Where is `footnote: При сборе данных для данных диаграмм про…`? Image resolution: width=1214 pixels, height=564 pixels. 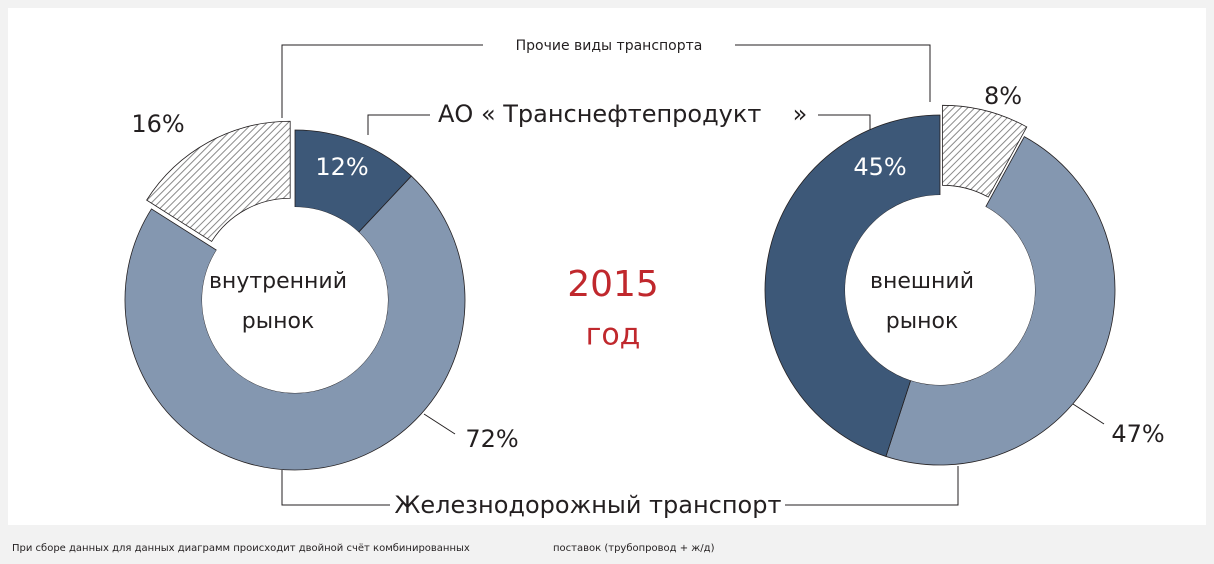 footnote: При сборе данных для данных диаграмм про… is located at coordinates (241, 548).